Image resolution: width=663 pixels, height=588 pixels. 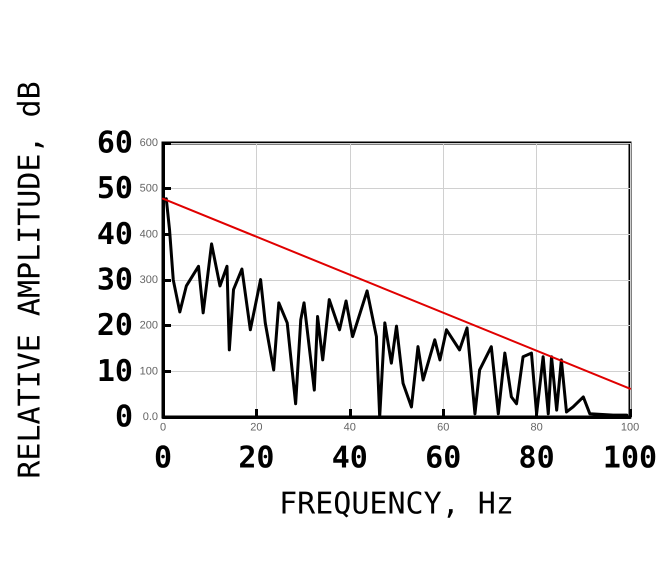 I want to click on x-tick-label: 20, so click(x=256, y=428).